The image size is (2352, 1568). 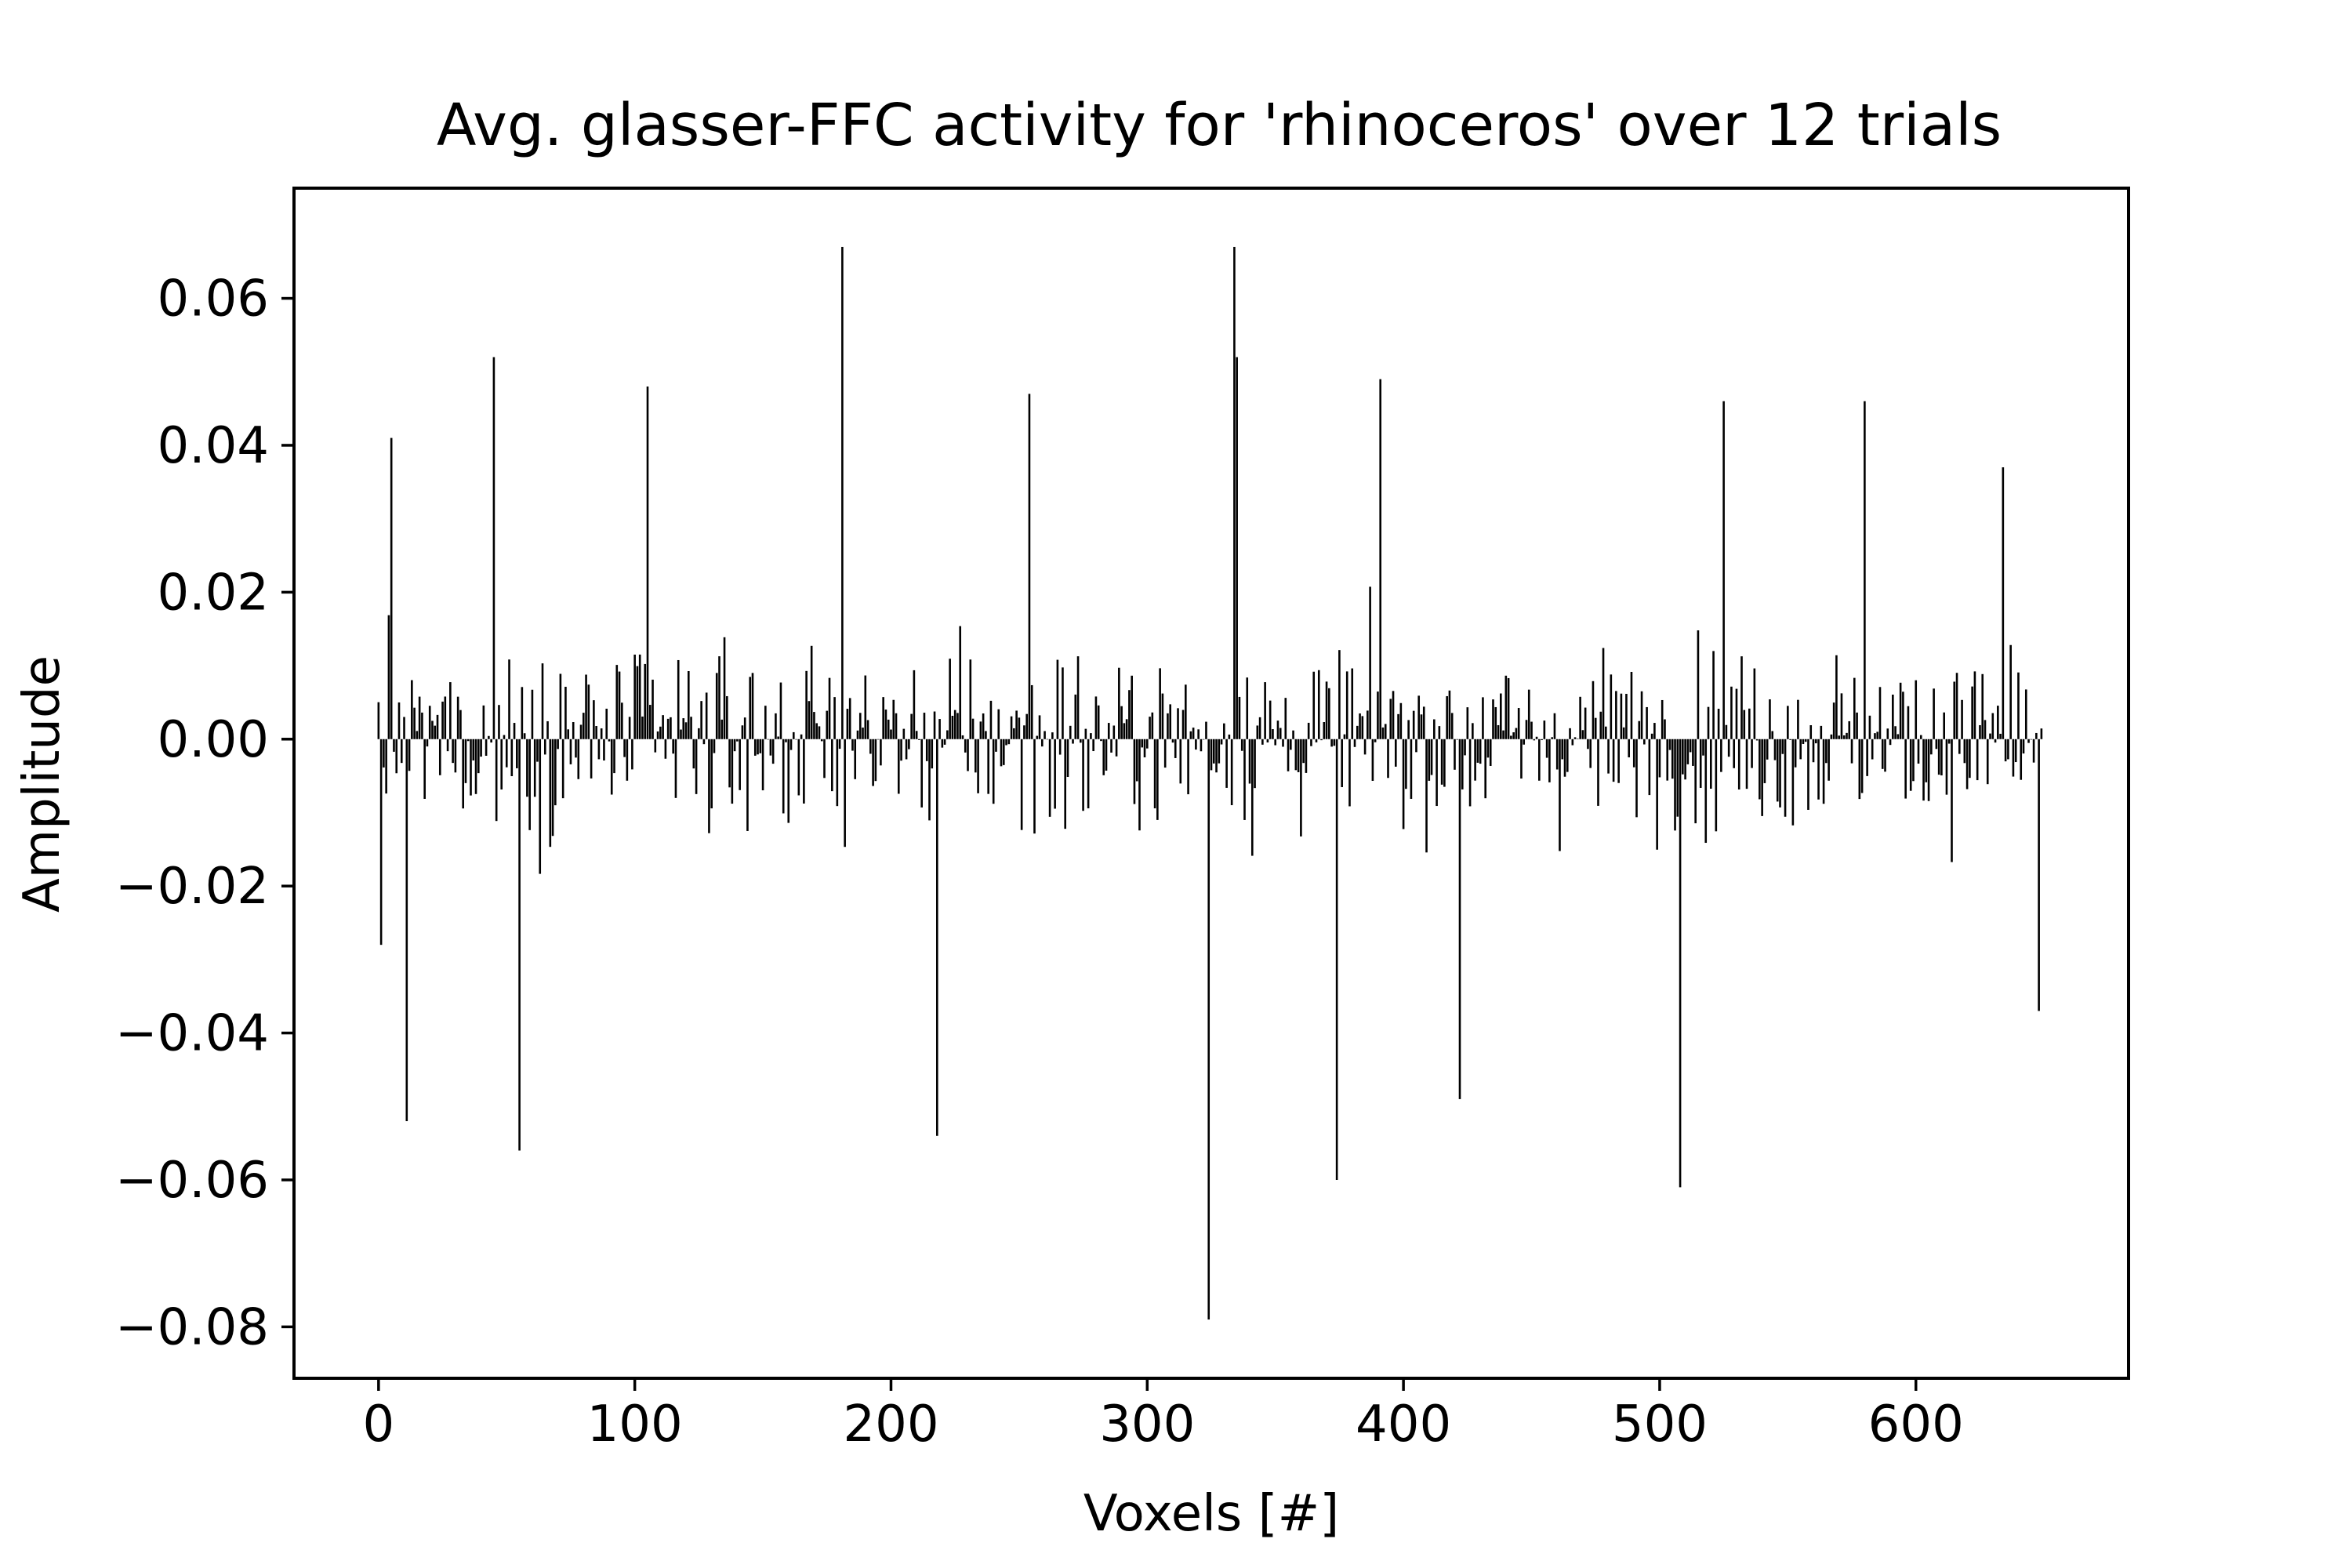 What do you see at coordinates (1211, 1514) in the screenshot?
I see `x-axis-label: Voxels [#]` at bounding box center [1211, 1514].